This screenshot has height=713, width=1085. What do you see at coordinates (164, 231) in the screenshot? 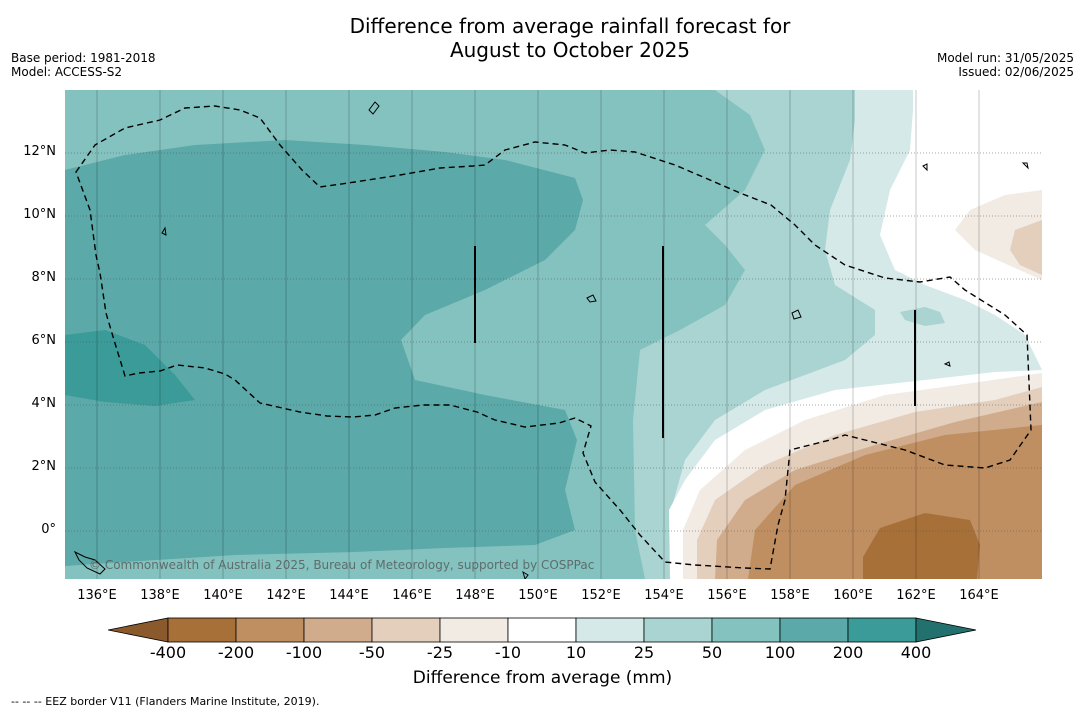
I see `island-west` at bounding box center [164, 231].